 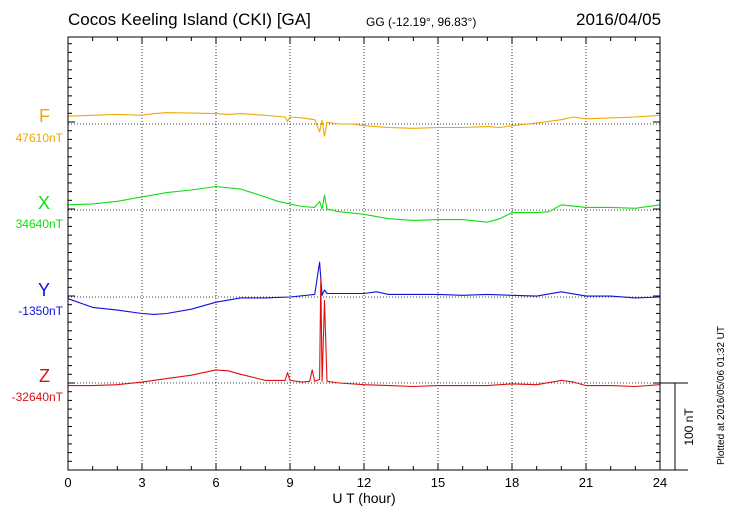 What do you see at coordinates (39, 138) in the screenshot?
I see `series-baseline-f: 47610nT` at bounding box center [39, 138].